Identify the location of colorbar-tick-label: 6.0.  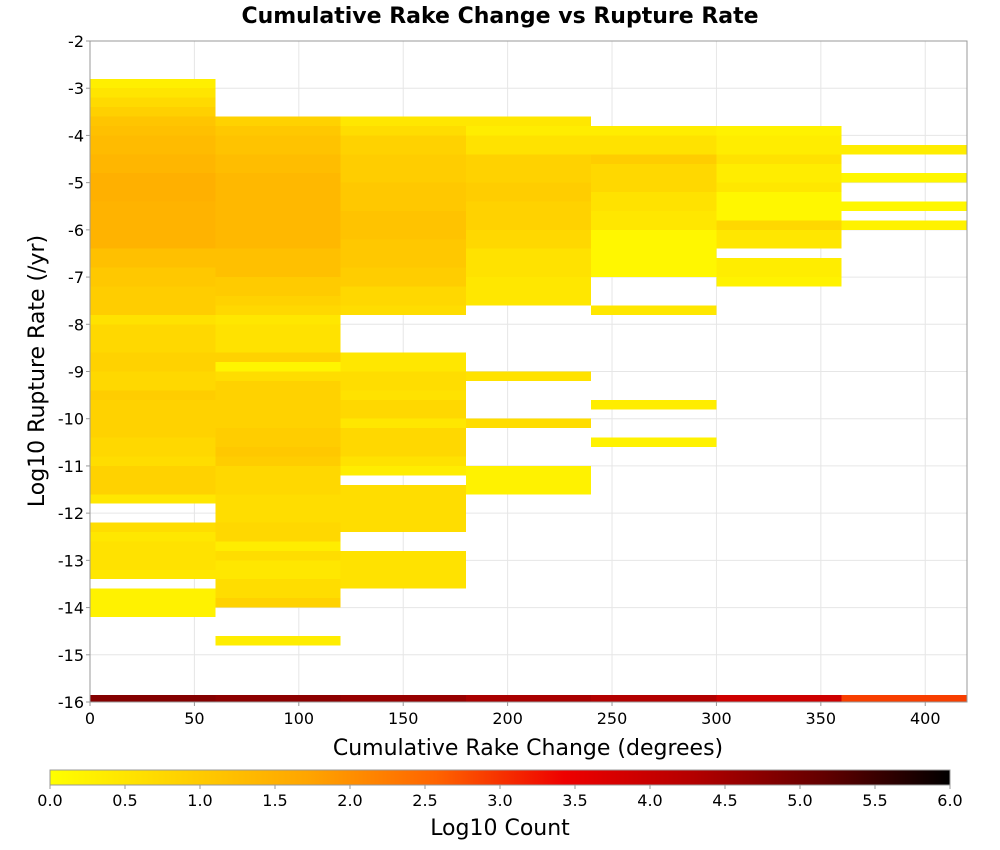
(949, 800).